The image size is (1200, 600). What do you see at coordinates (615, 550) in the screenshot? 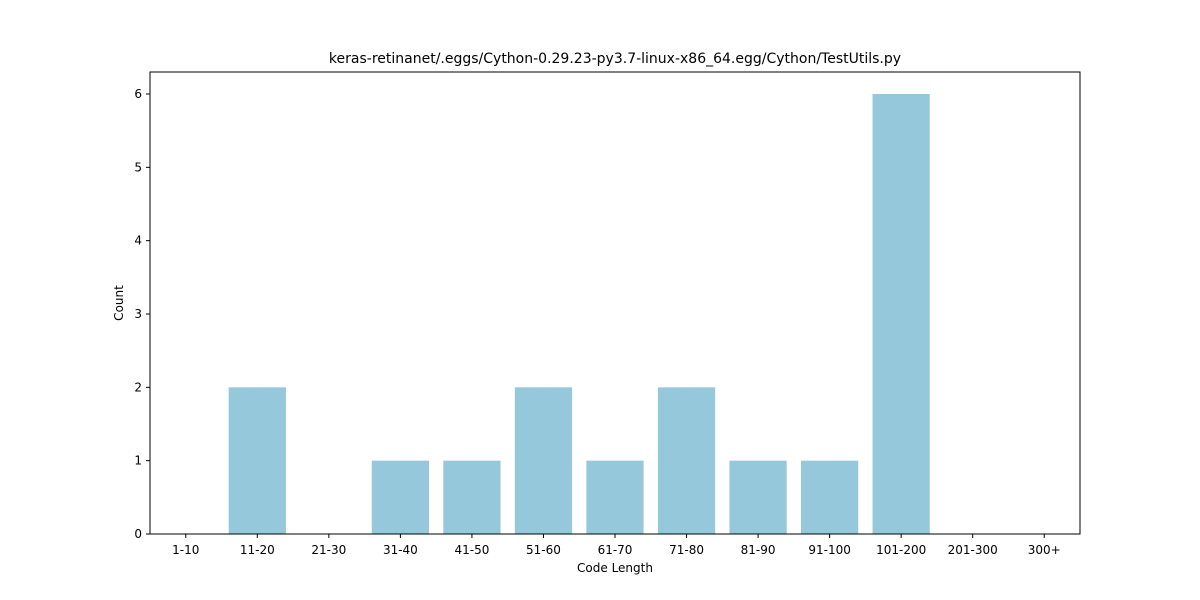
I see `x-tick-label: 61-70` at bounding box center [615, 550].